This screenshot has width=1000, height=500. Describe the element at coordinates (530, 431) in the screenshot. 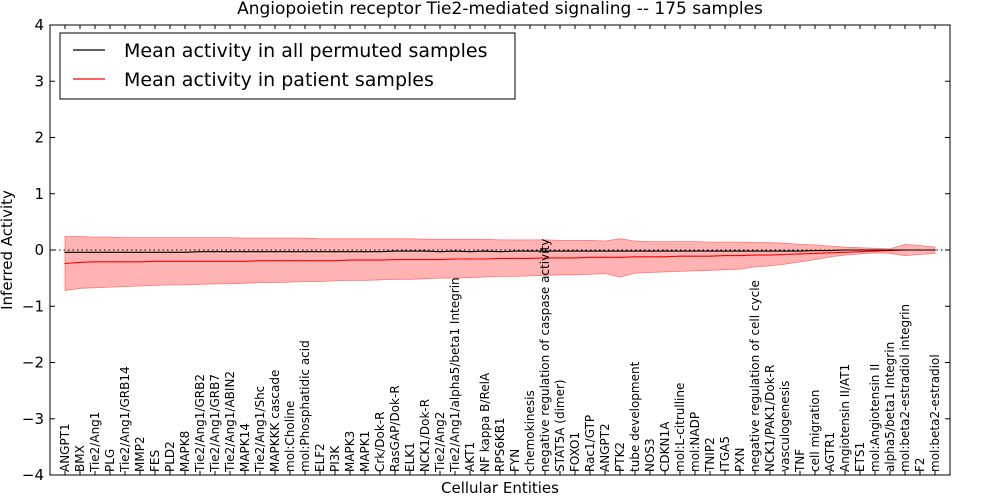

I see `x-tick-label: chemokinesis` at that location.